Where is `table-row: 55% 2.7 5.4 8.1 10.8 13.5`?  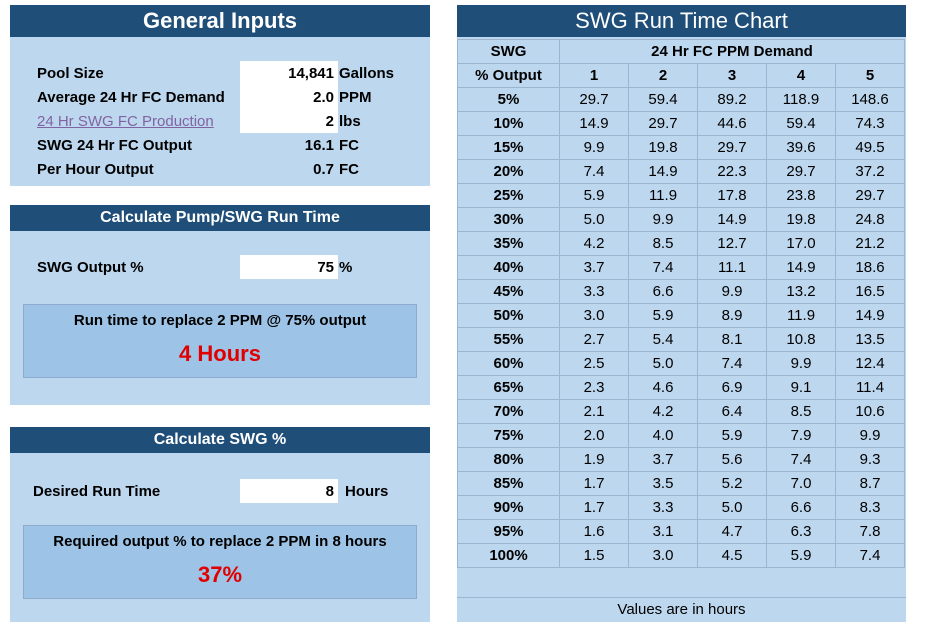 table-row: 55% 2.7 5.4 8.1 10.8 13.5 is located at coordinates (681, 339).